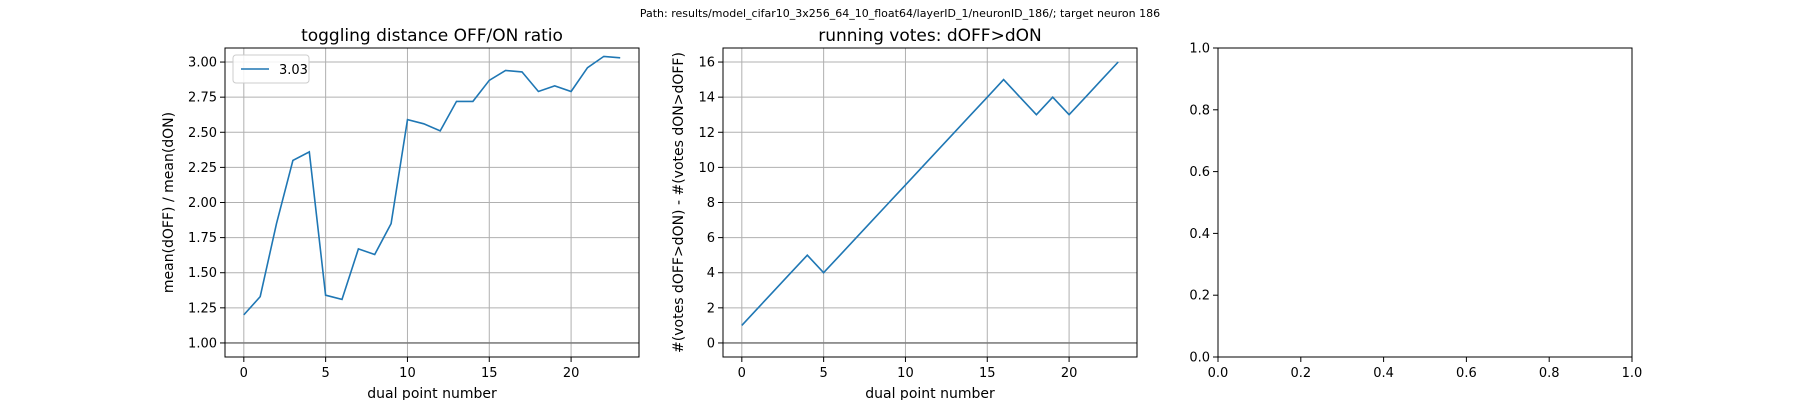  I want to click on chart-title: toggling distance OFF/ON ratio, so click(432, 36).